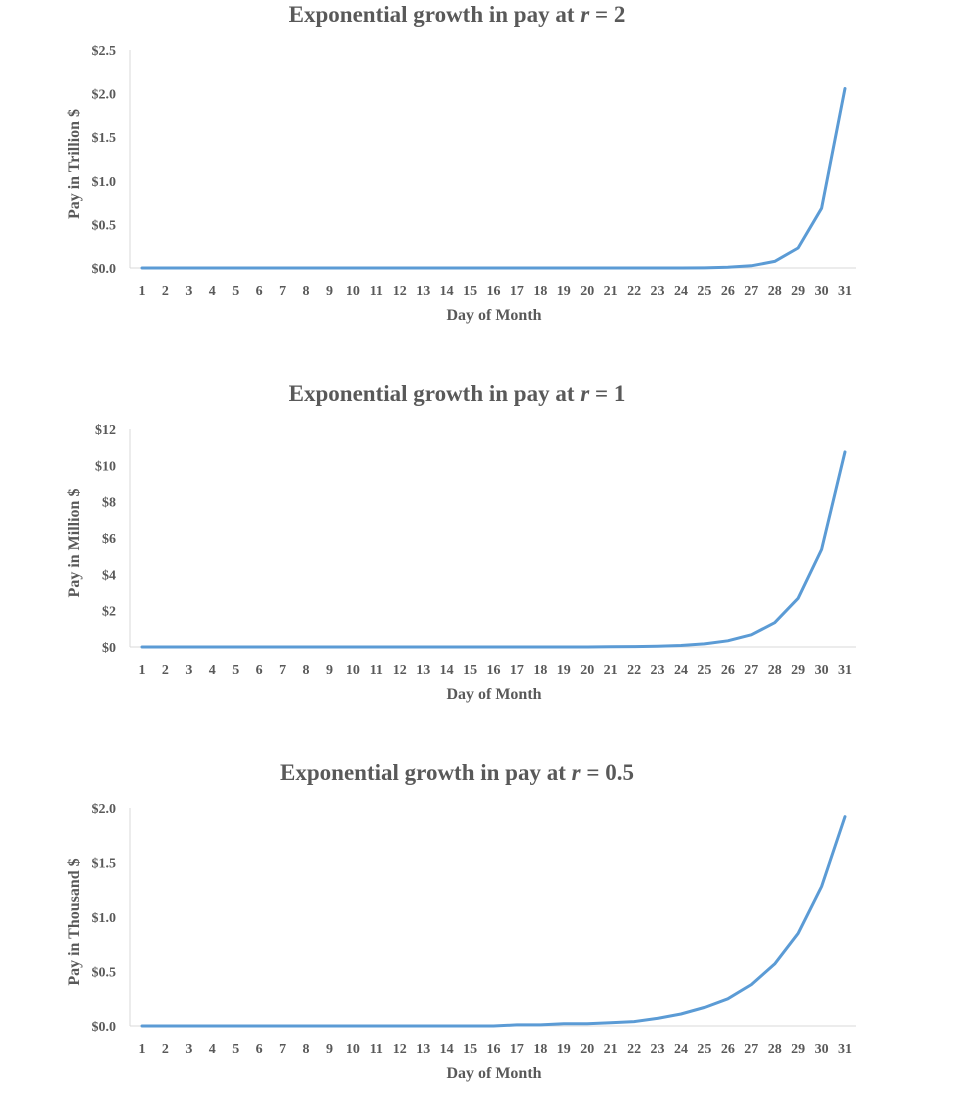  Describe the element at coordinates (457, 393) in the screenshot. I see `chart-title: Exponential growth in pay at r = 1` at that location.